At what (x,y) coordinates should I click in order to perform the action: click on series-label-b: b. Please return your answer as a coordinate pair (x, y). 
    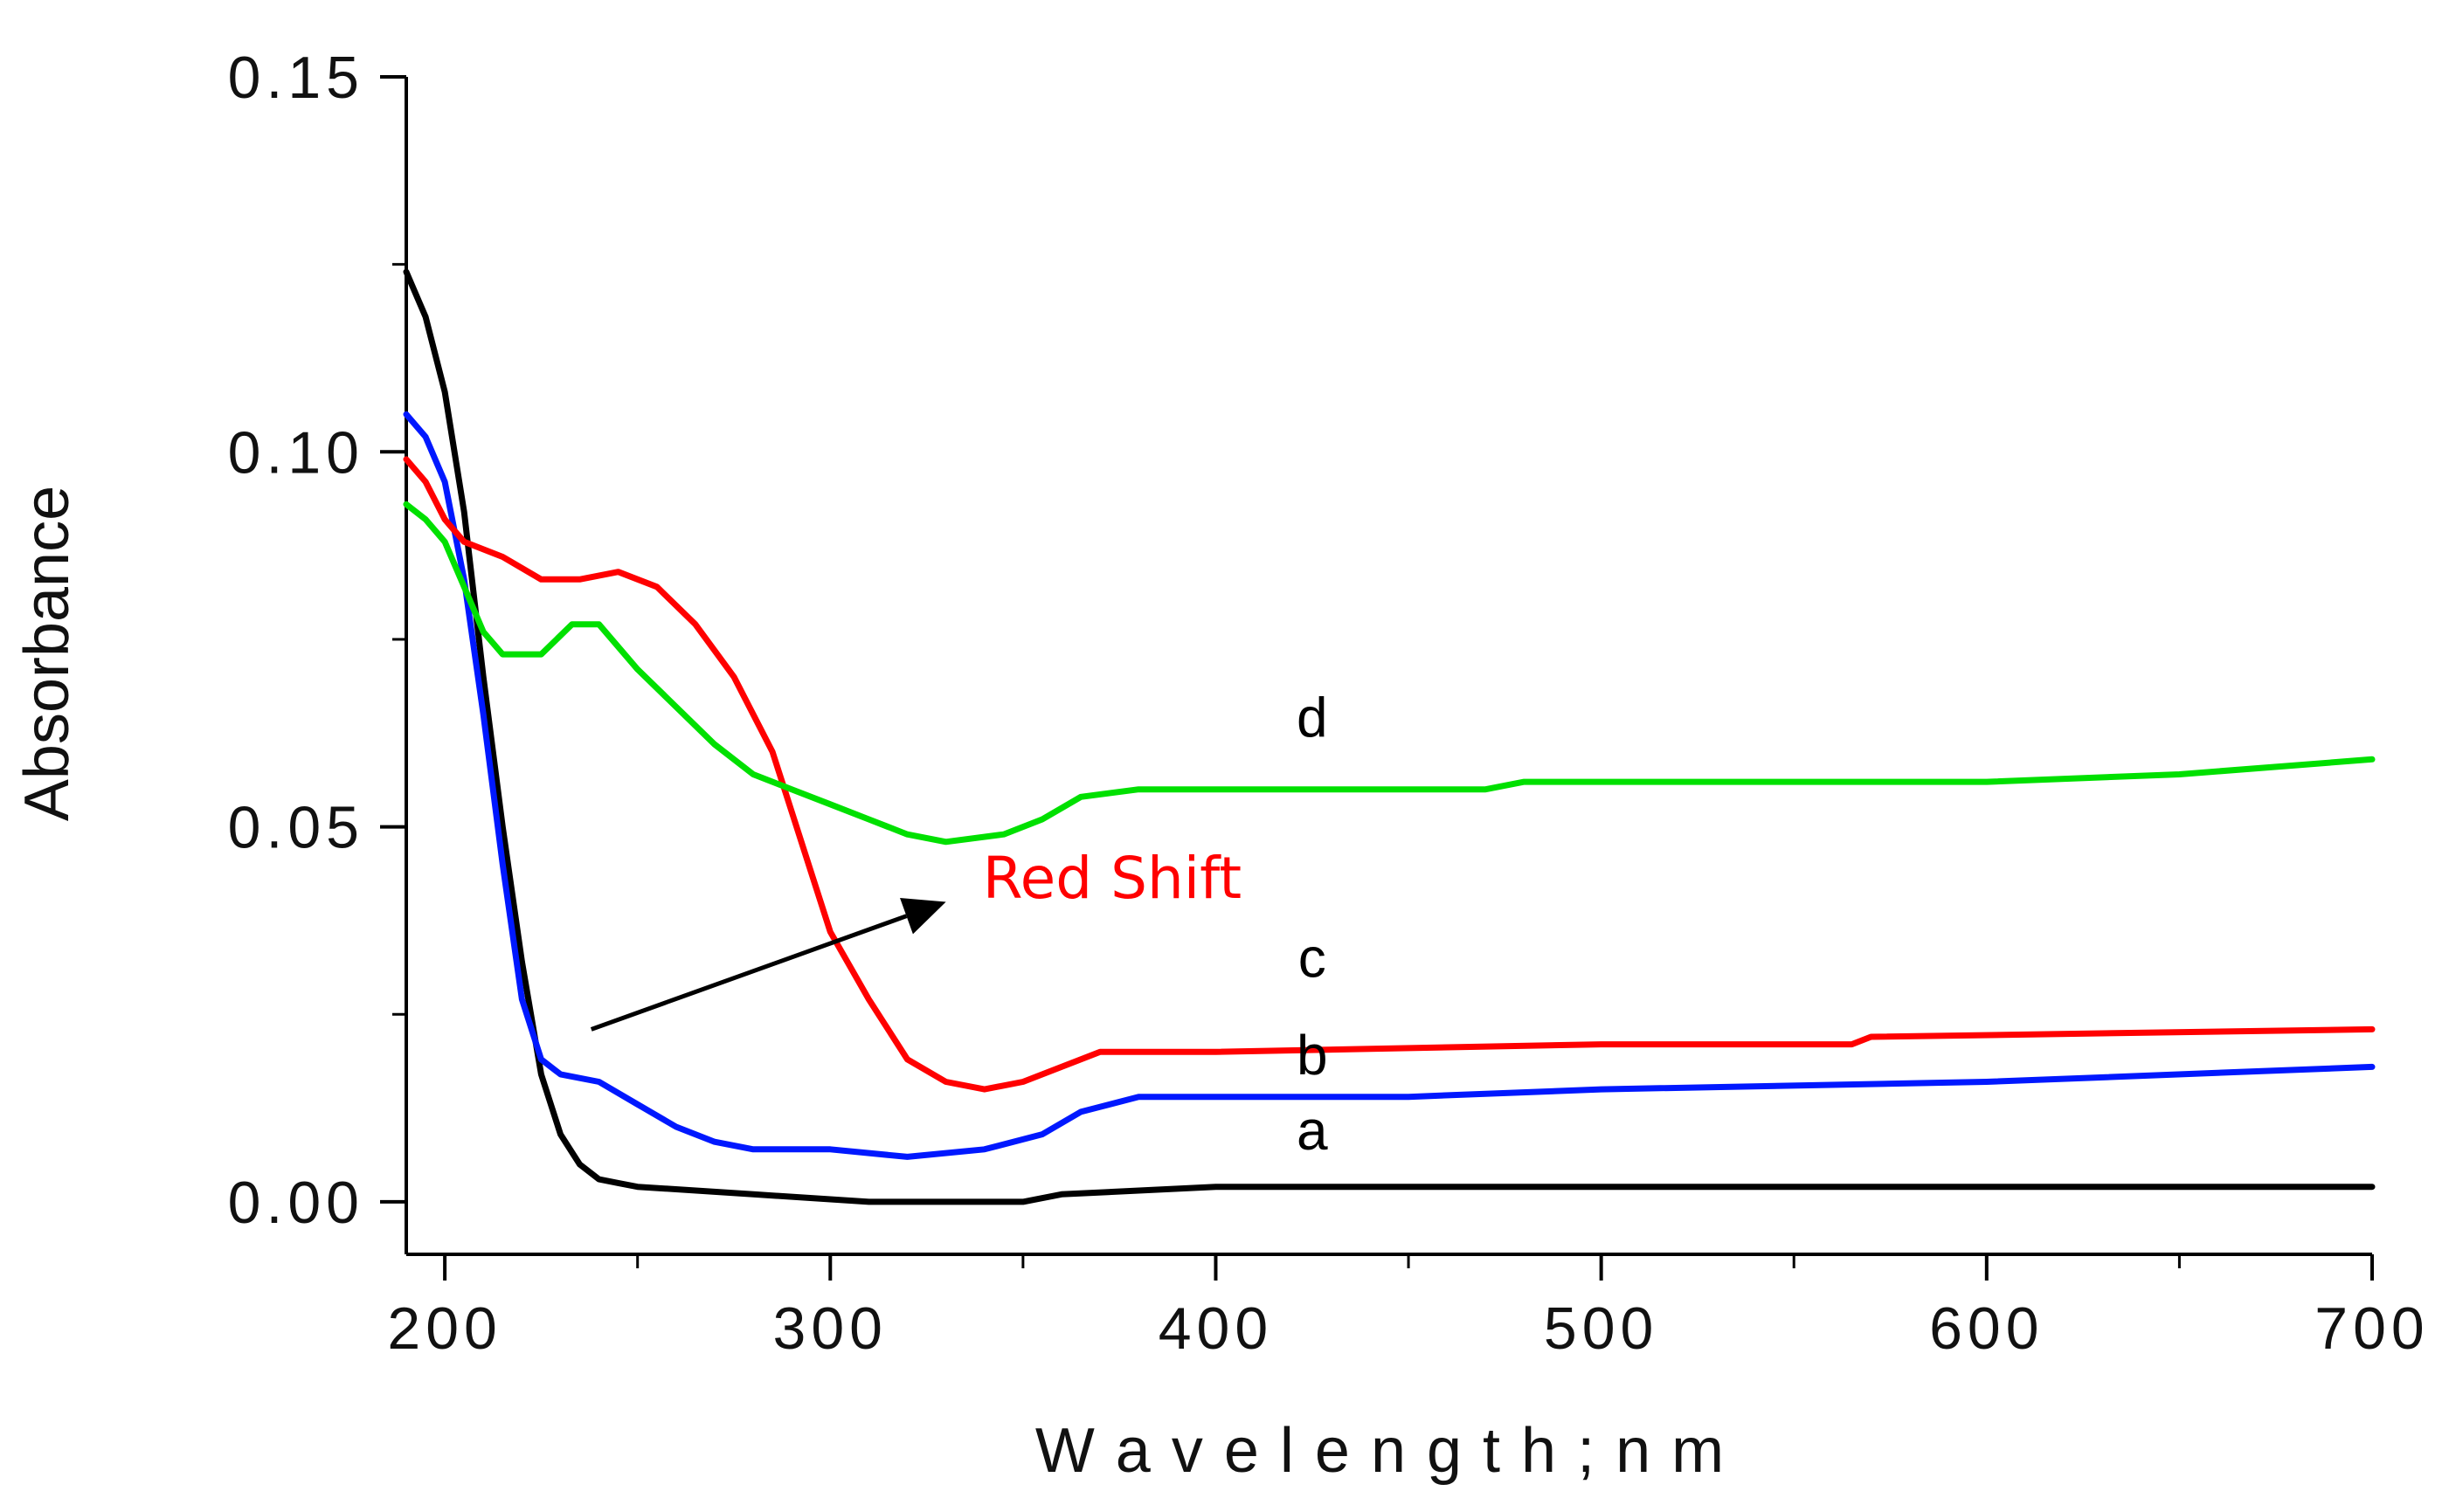
    Looking at the image, I should click on (1312, 1055).